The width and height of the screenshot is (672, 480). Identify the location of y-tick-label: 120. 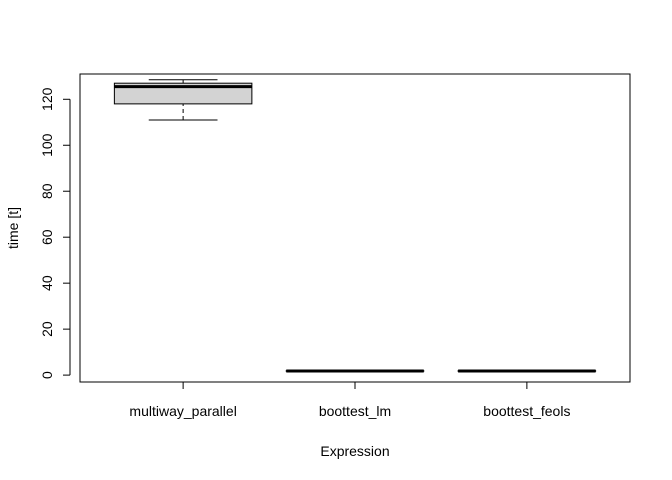
(47, 99).